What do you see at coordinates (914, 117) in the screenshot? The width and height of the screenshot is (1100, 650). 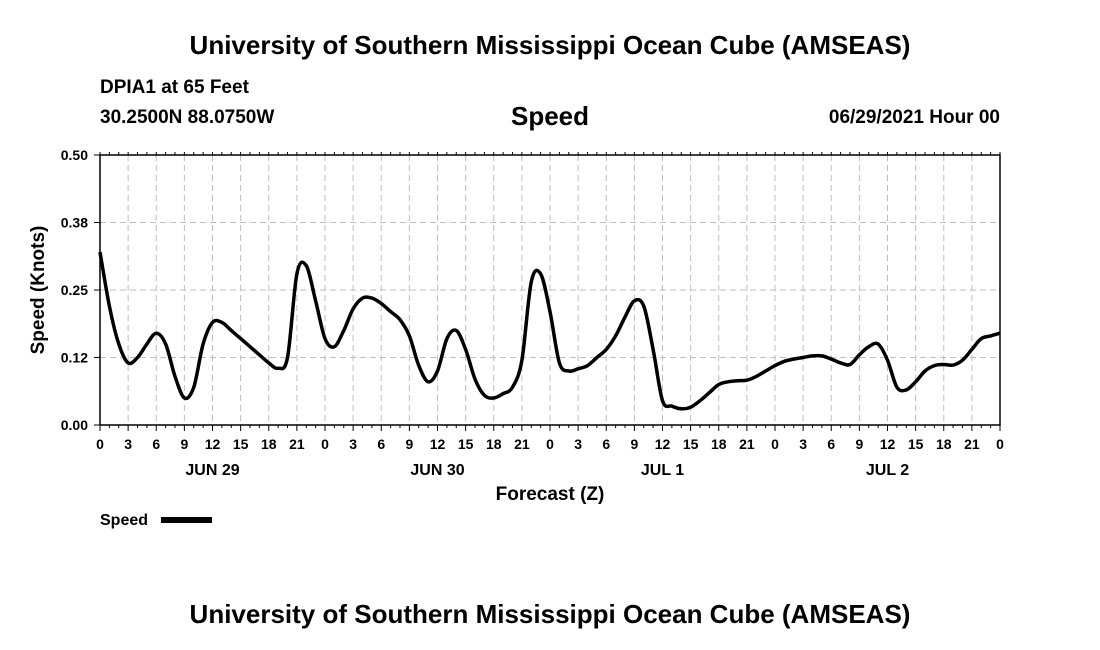 I see `forecast-date: 06/29/2021 Hour 00` at bounding box center [914, 117].